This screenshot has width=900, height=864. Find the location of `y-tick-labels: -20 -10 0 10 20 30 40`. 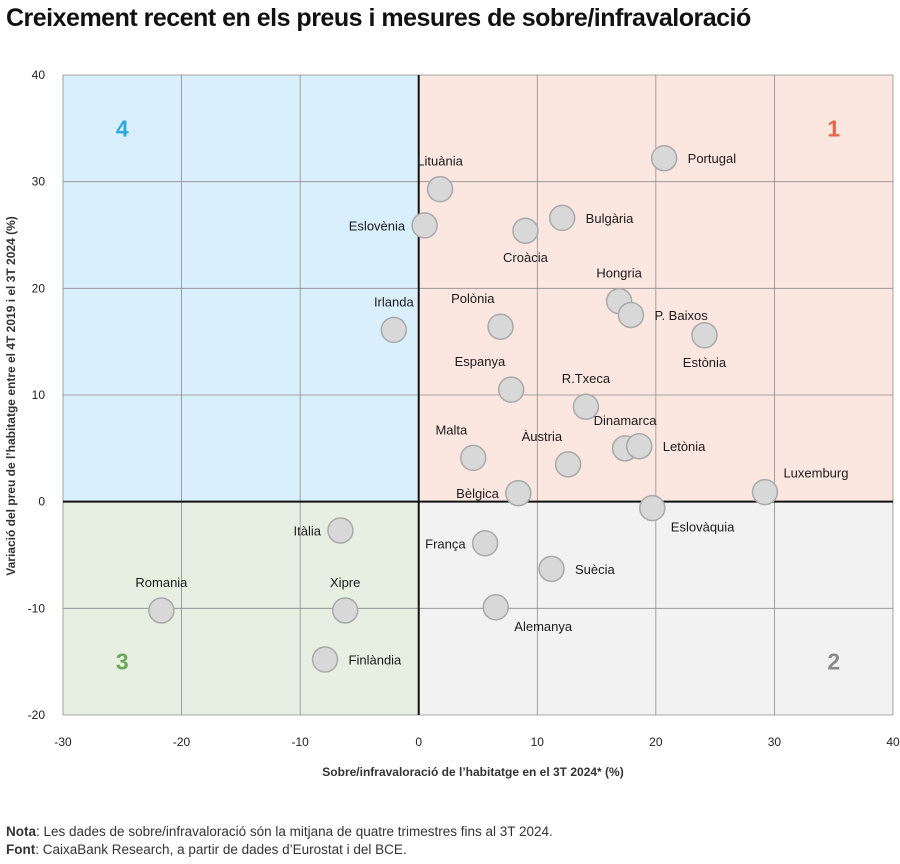

y-tick-labels: -20 -10 0 10 20 30 40 is located at coordinates (37, 395).